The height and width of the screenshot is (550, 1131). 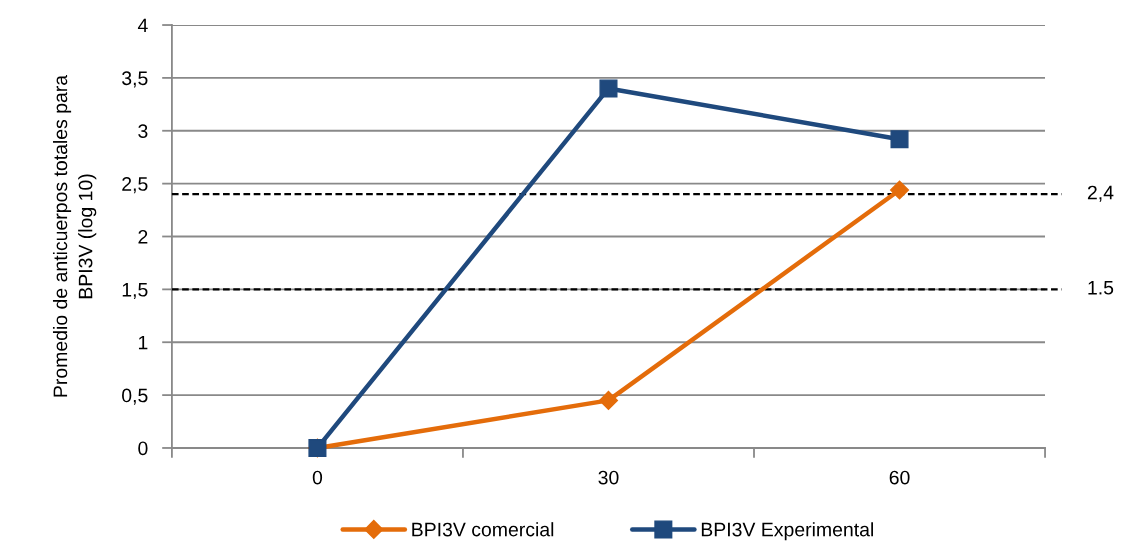 I want to click on y-tick-label: 3,5, so click(x=135, y=79).